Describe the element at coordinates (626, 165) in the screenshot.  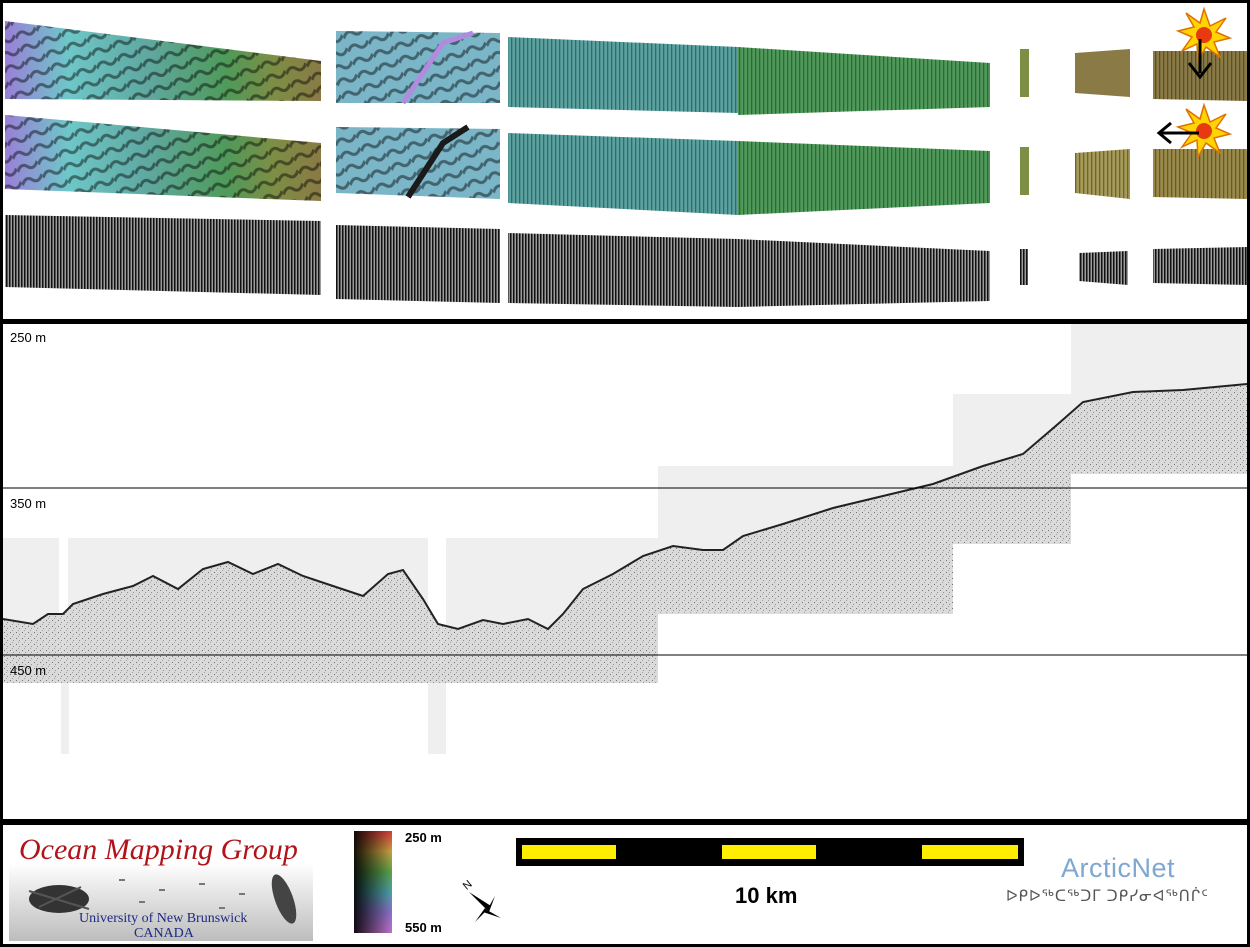
I see `bathymetry-row-east-illumination` at that location.